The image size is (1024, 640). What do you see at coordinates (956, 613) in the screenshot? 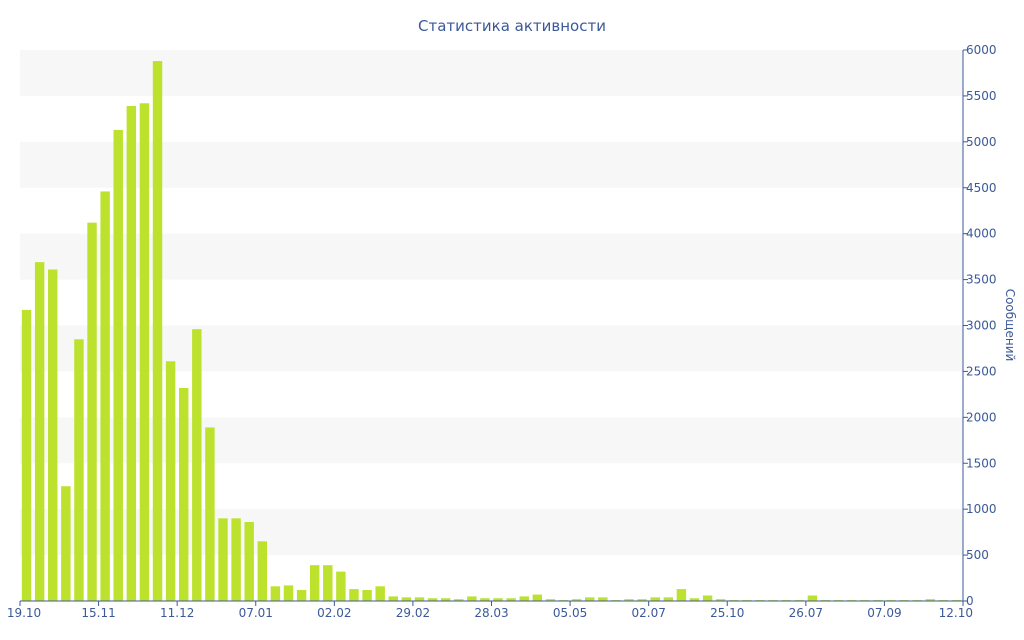
I see `x-tick-label: 12.10` at bounding box center [956, 613].